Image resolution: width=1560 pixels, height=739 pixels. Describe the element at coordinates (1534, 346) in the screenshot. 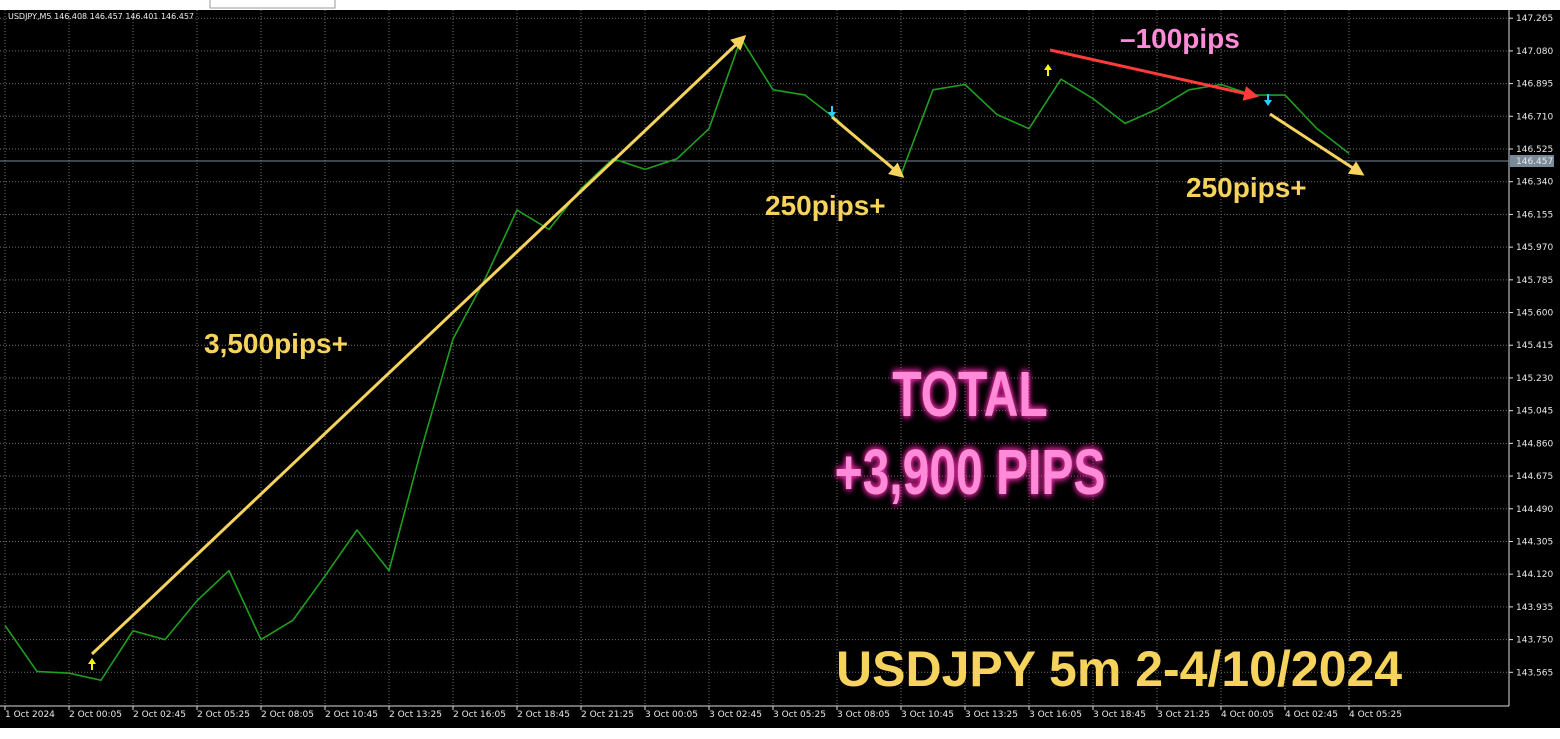

I see `y-tick-label: 145.415` at that location.